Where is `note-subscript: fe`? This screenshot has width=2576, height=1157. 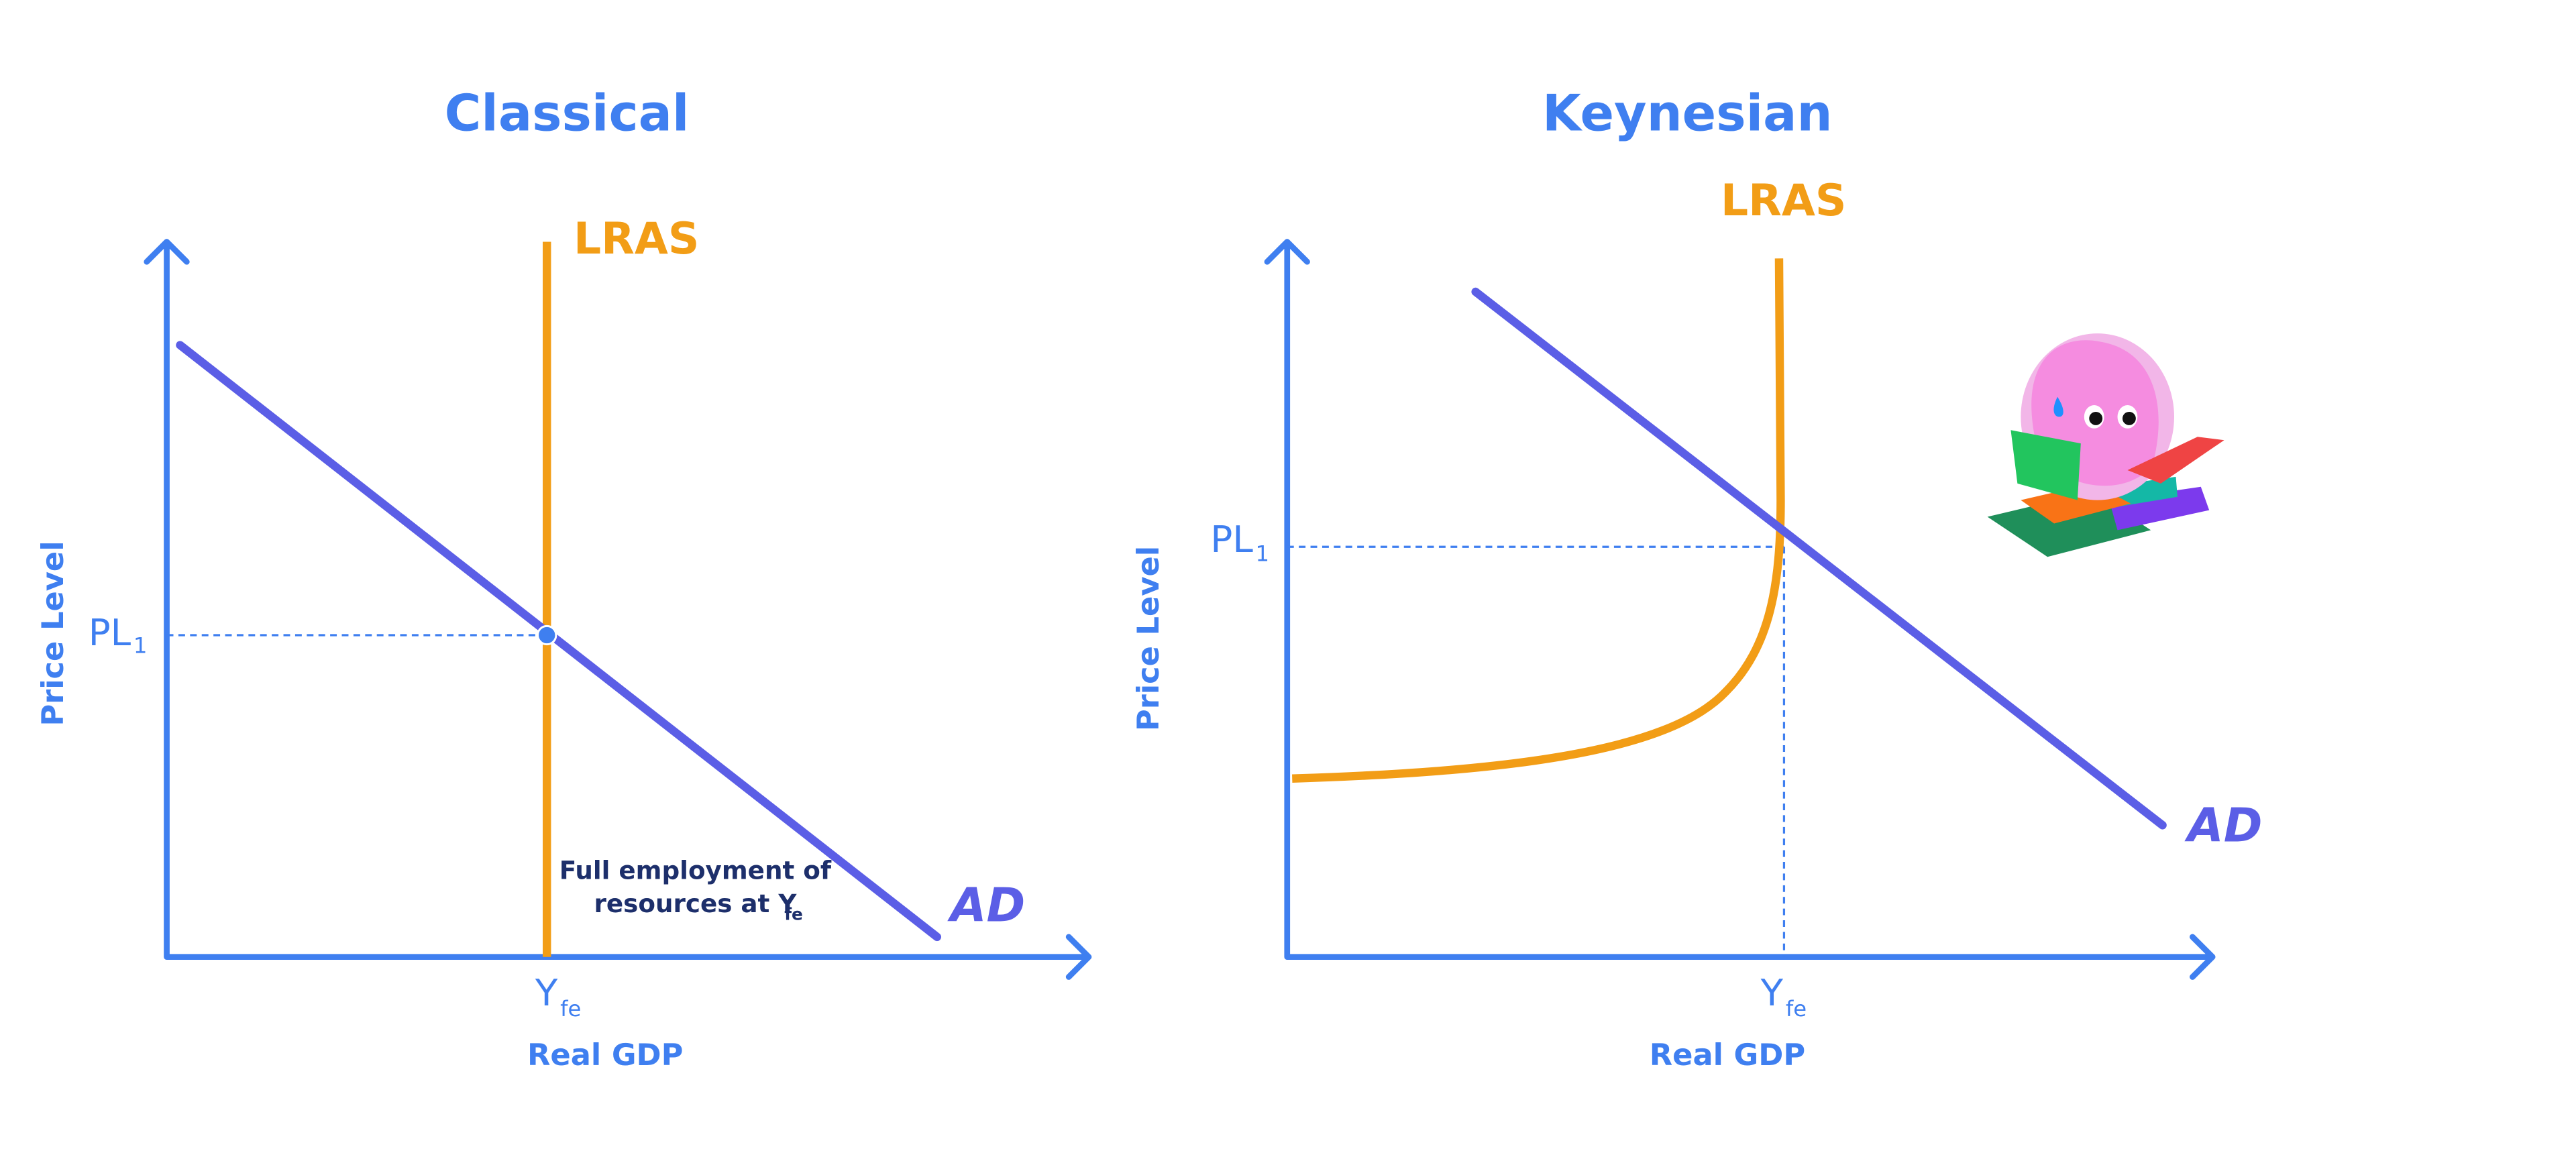 note-subscript: fe is located at coordinates (793, 914).